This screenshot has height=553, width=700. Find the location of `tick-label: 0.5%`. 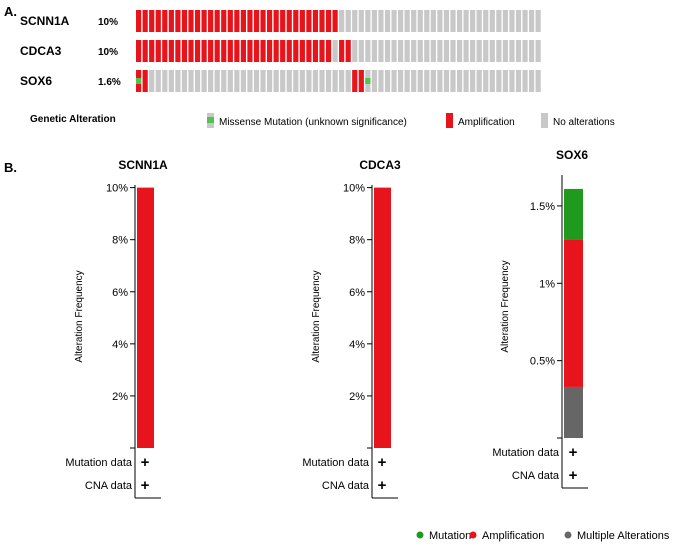

tick-label: 0.5% is located at coordinates (542, 362).